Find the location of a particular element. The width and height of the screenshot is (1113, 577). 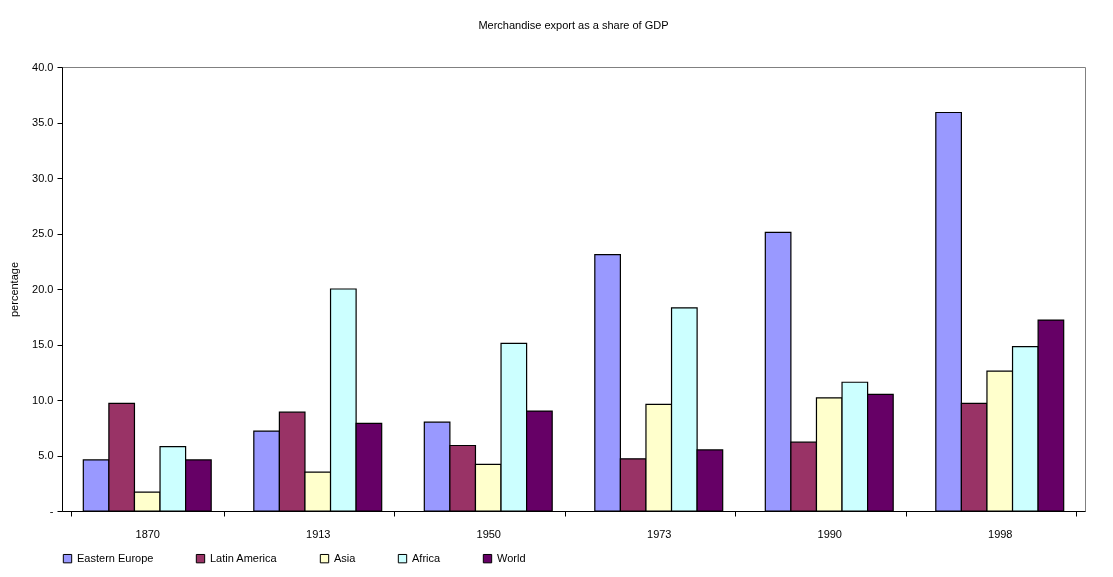

legend-label: Latin America is located at coordinates (244, 557).